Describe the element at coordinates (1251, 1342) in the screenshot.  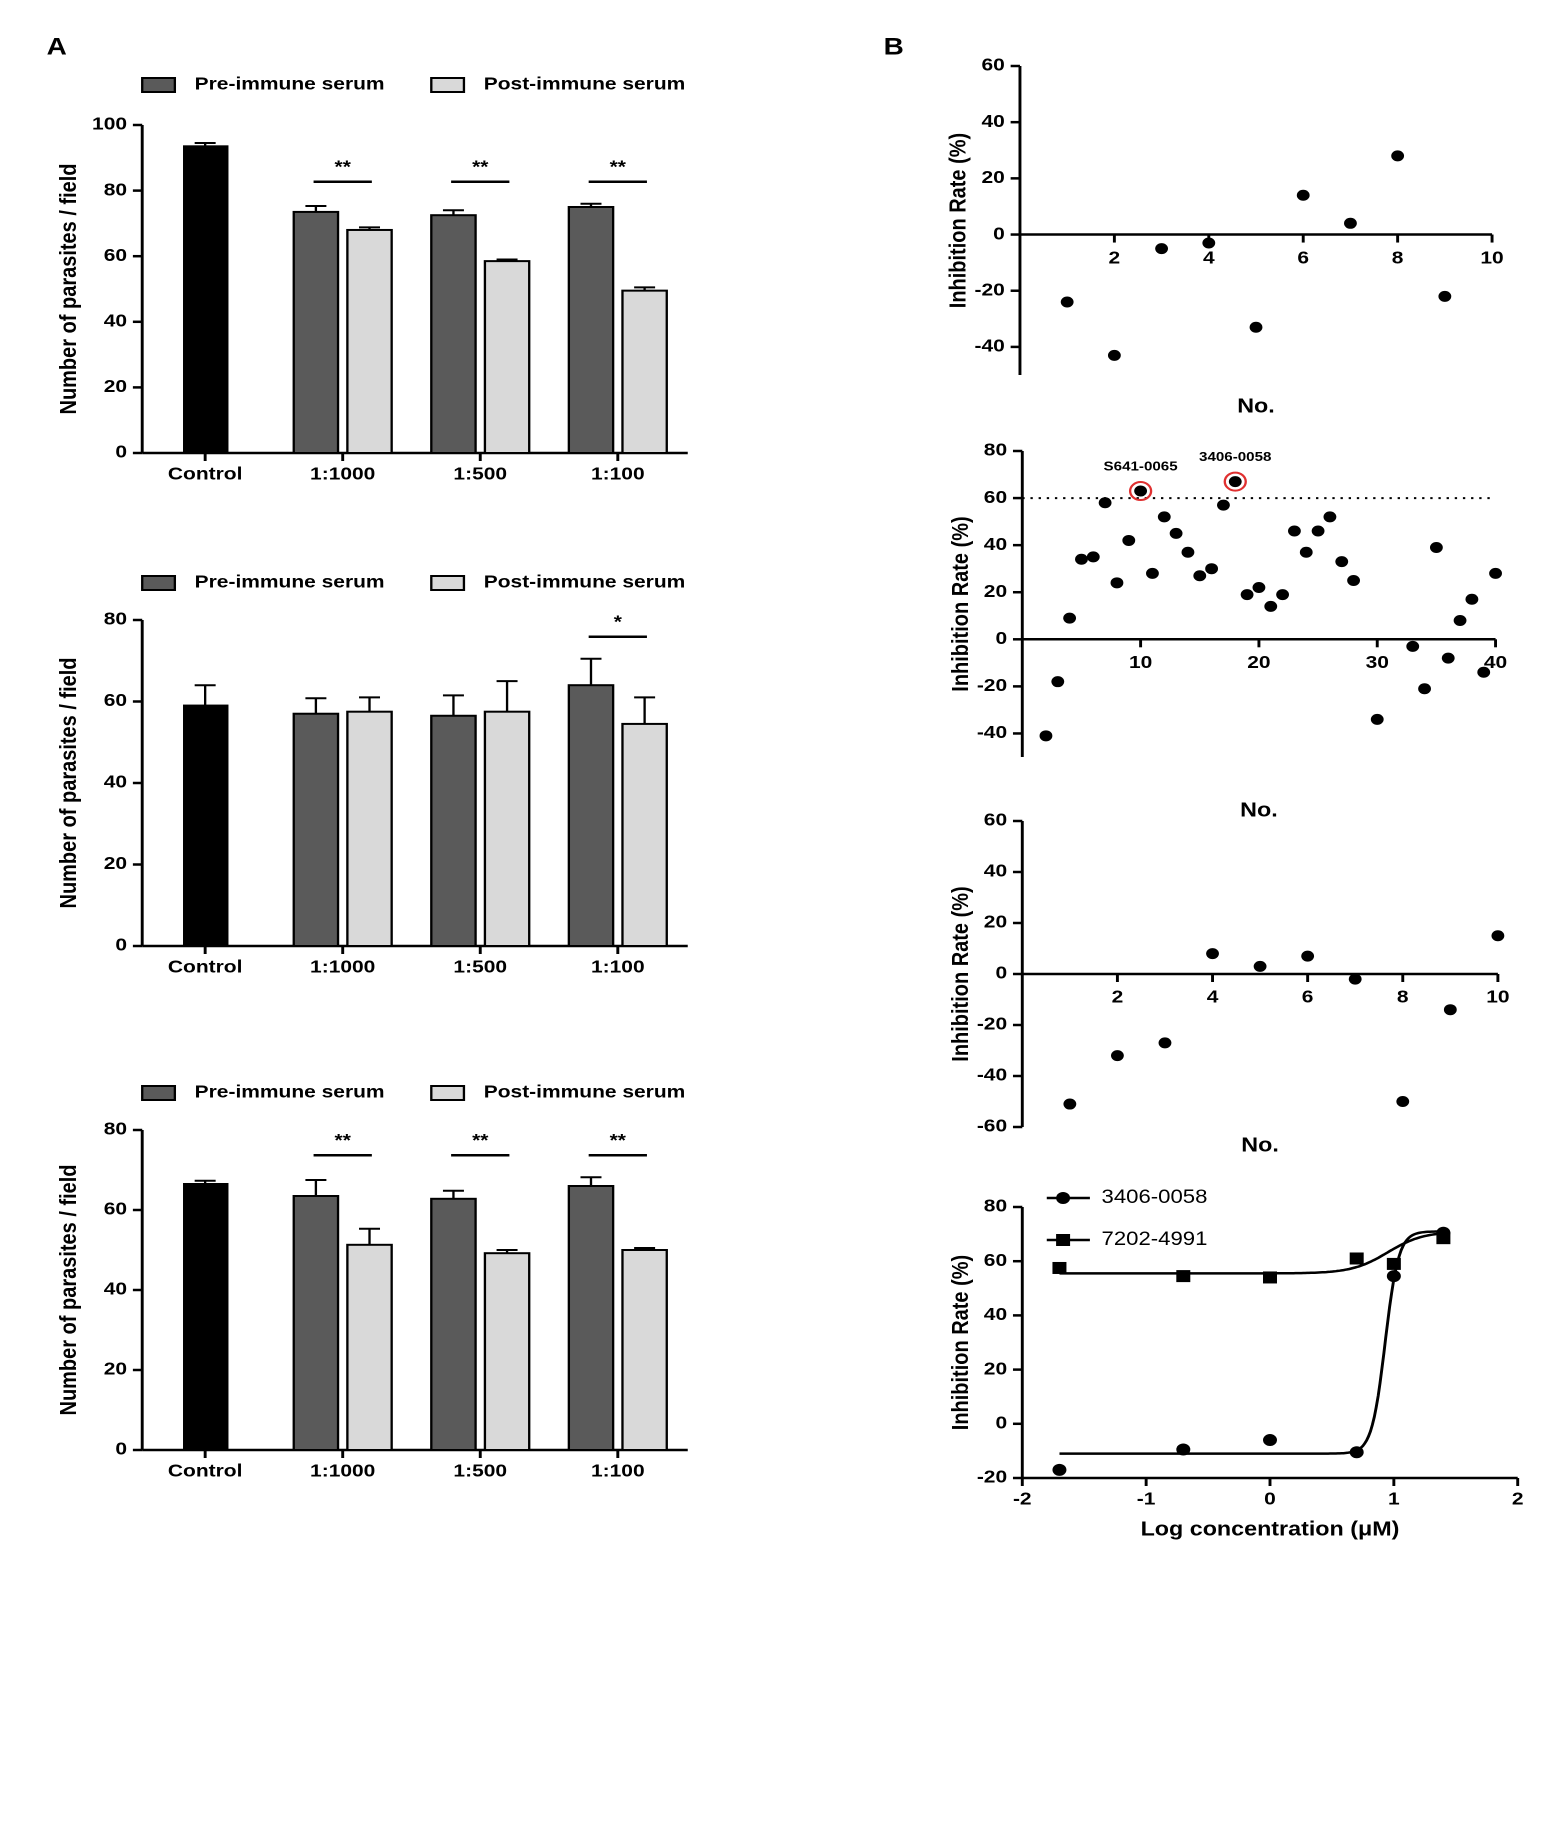
I see `fit-curve` at that location.